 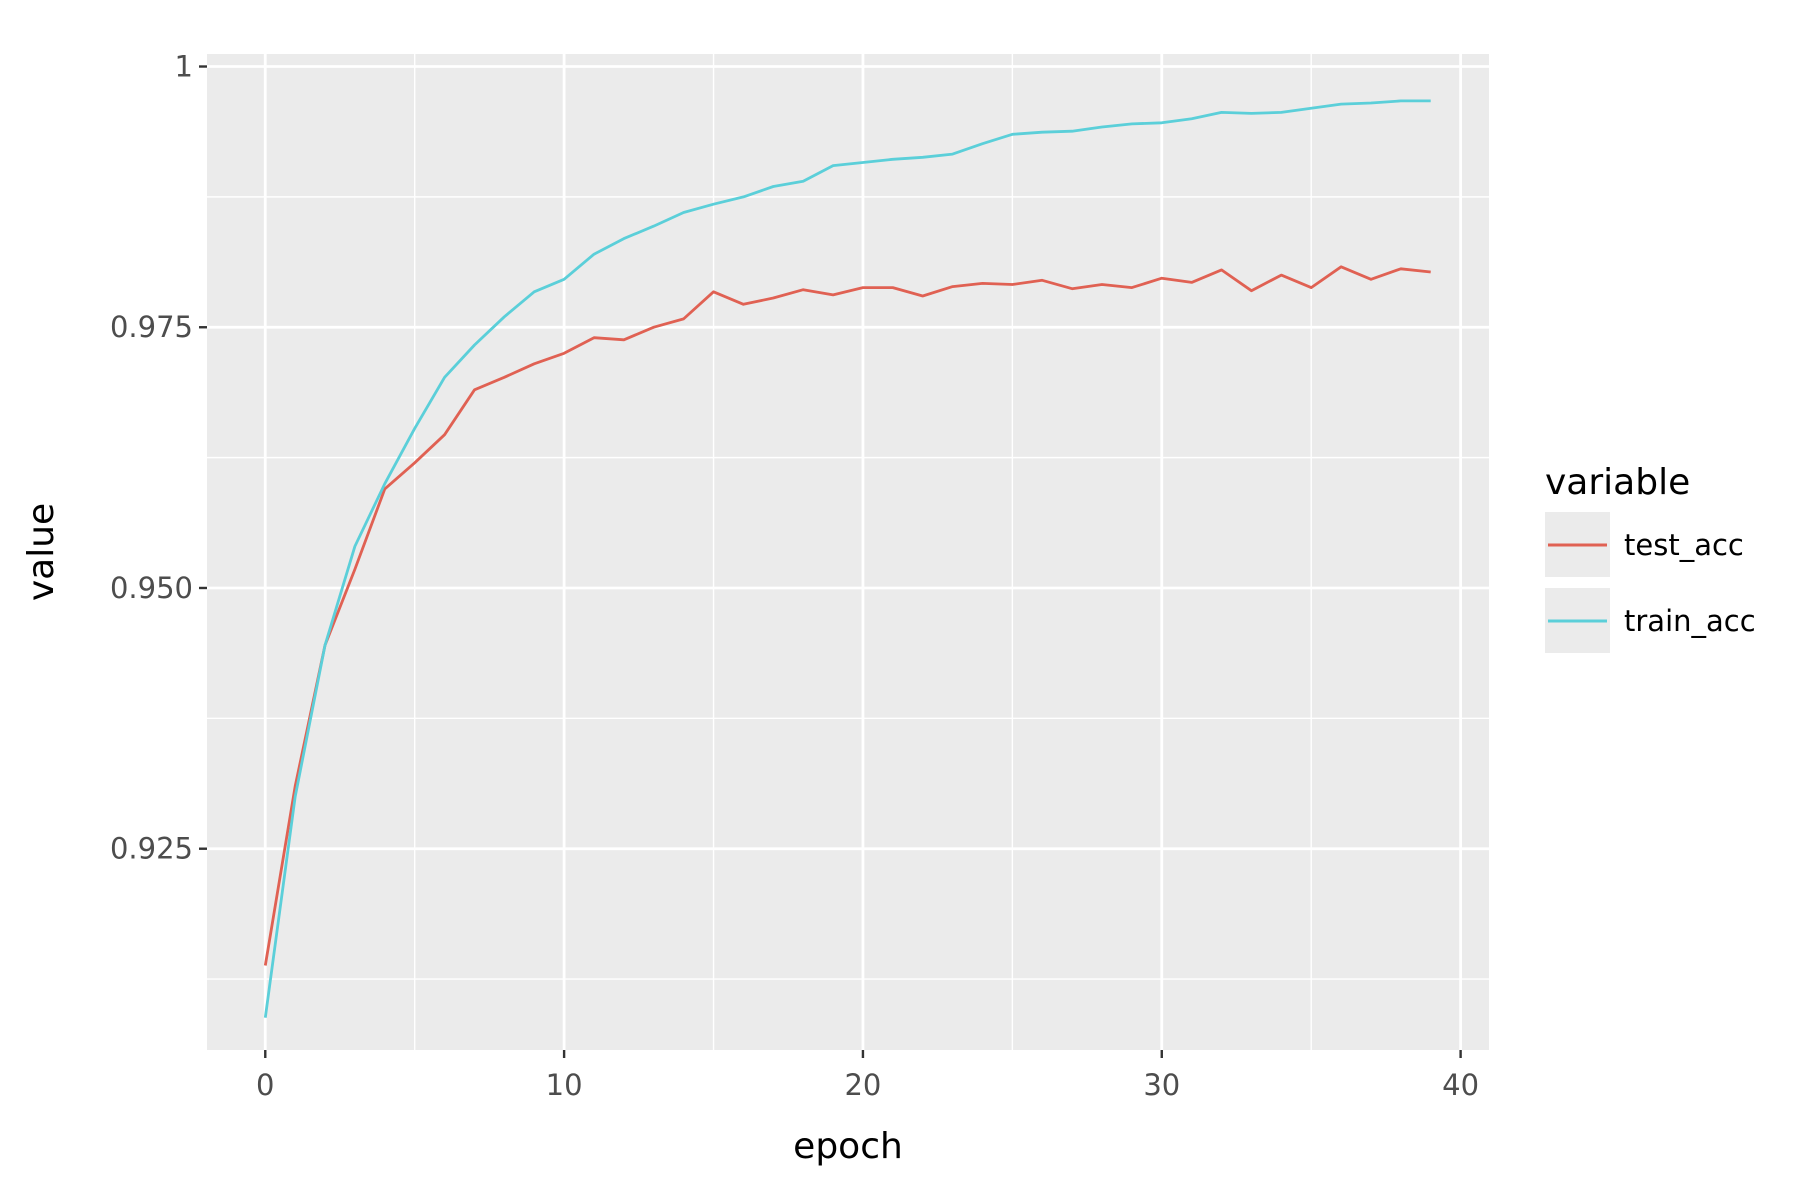 What do you see at coordinates (1684, 545) in the screenshot?
I see `legend-label-test-acc: test_acc` at bounding box center [1684, 545].